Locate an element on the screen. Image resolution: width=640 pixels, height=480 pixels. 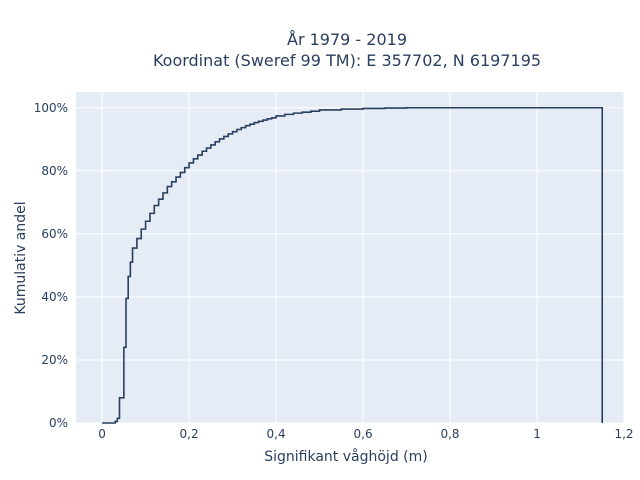
x-tick-label: 0 is located at coordinates (102, 434).